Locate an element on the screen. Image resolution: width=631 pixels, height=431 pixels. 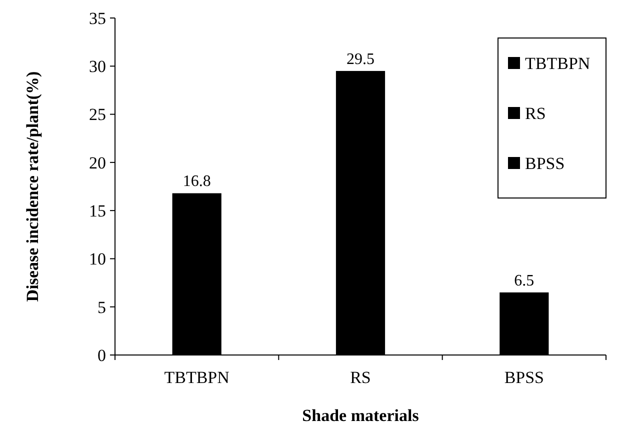
x-tick-label: BPSS is located at coordinates (524, 377).